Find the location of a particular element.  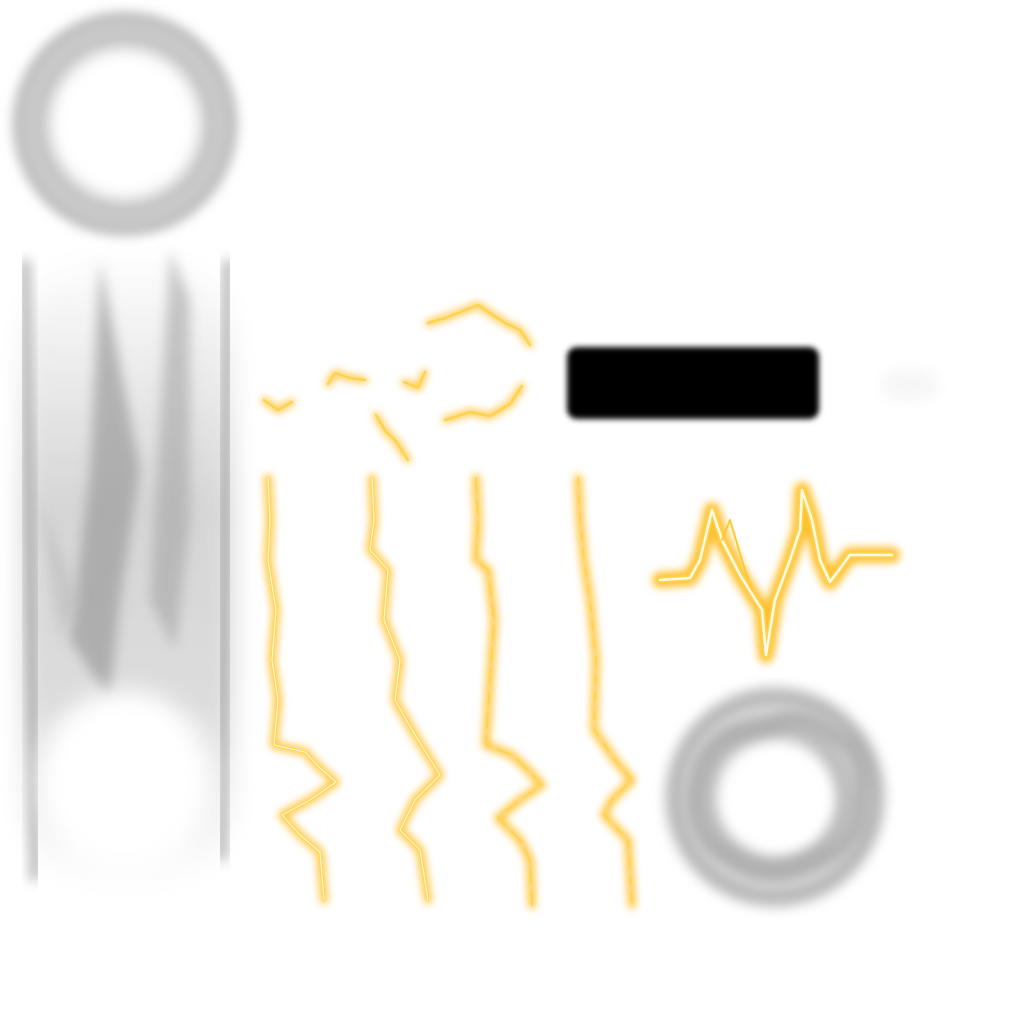

vertical-beam-sprite is located at coordinates (127, 570).